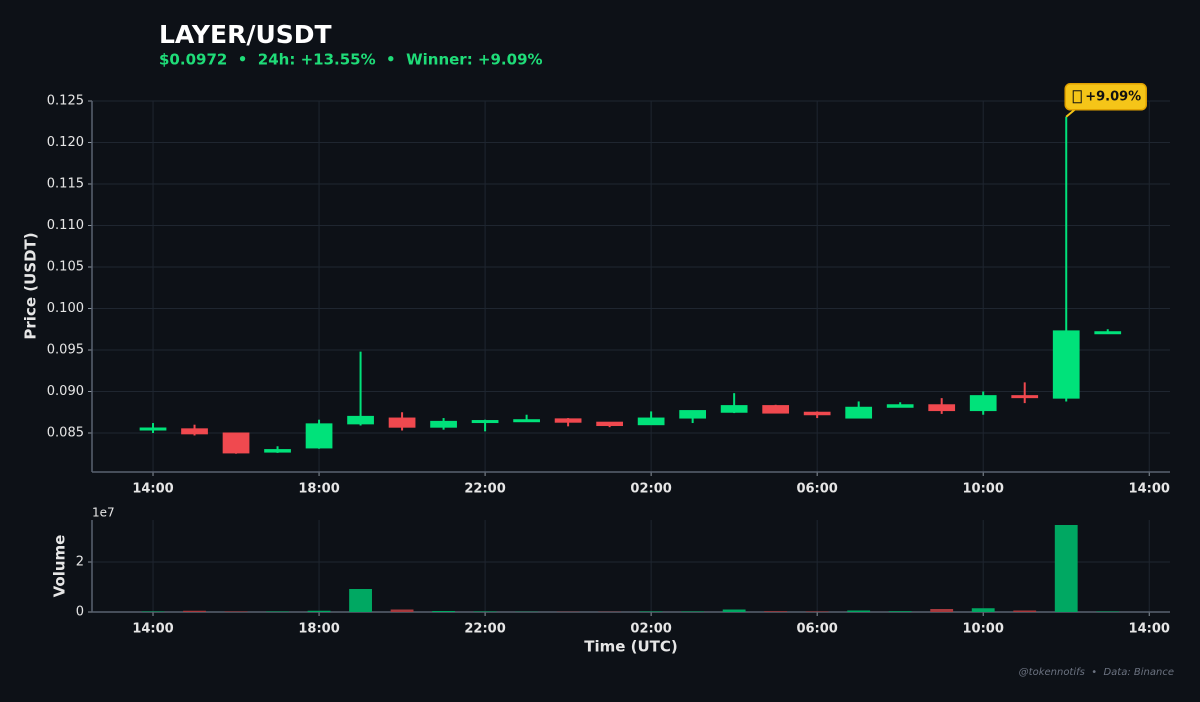 The image size is (1200, 702). What do you see at coordinates (65, 266) in the screenshot?
I see `y-tick-label: 0.105` at bounding box center [65, 266].